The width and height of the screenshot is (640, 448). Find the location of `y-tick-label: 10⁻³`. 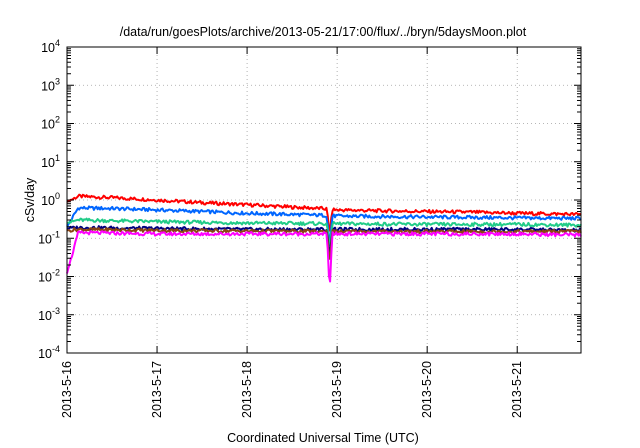

y-tick-label: 10⁻³ is located at coordinates (49, 314).